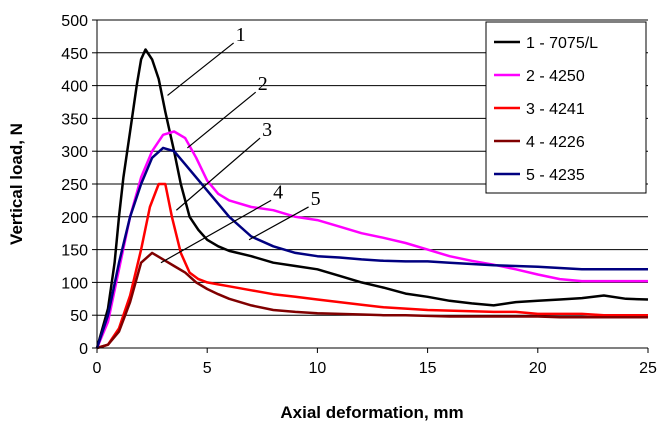  What do you see at coordinates (74, 21) in the screenshot?
I see `y-tick-label: 500` at bounding box center [74, 21].